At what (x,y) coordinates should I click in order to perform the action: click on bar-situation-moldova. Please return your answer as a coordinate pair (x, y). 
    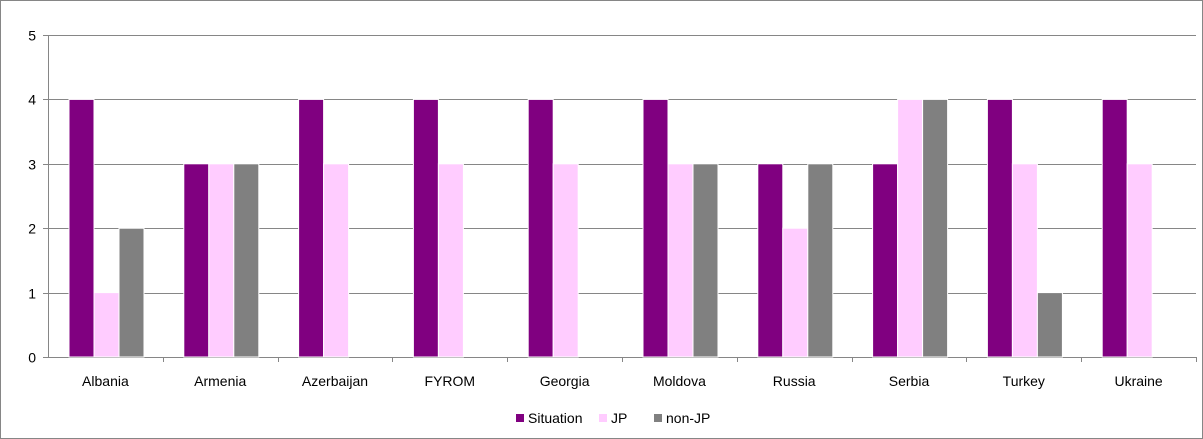
    Looking at the image, I should click on (655, 228).